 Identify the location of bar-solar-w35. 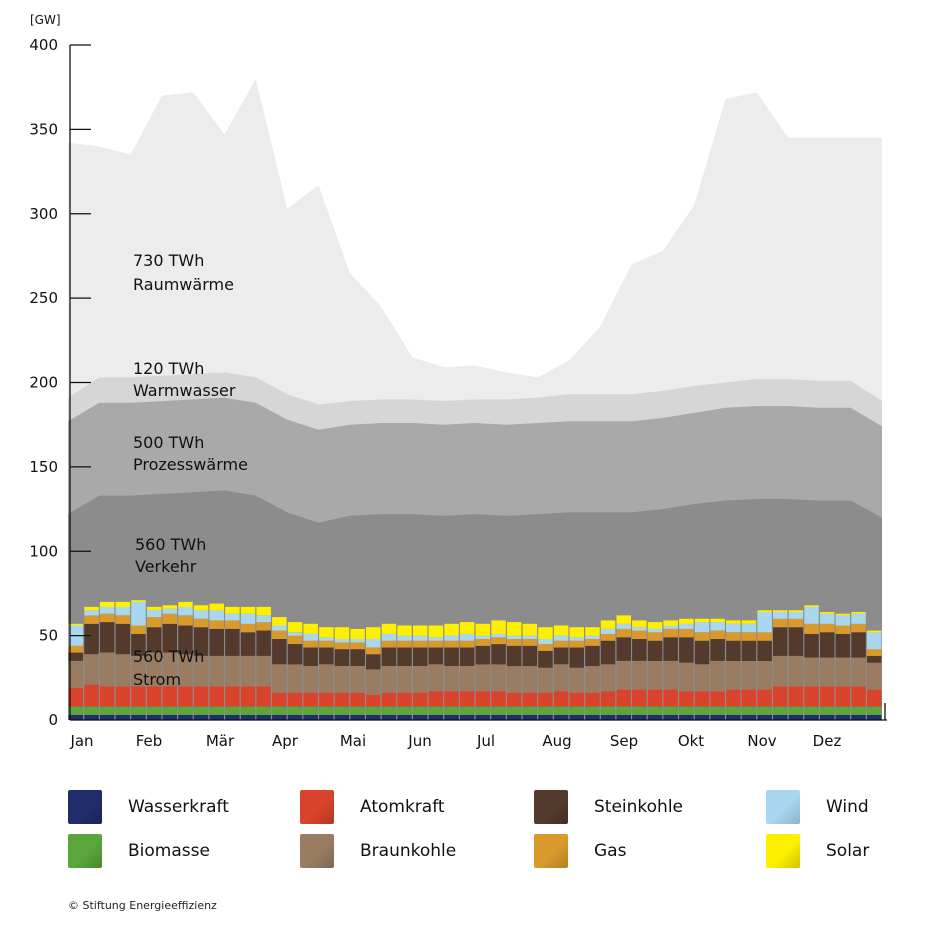
(608, 624).